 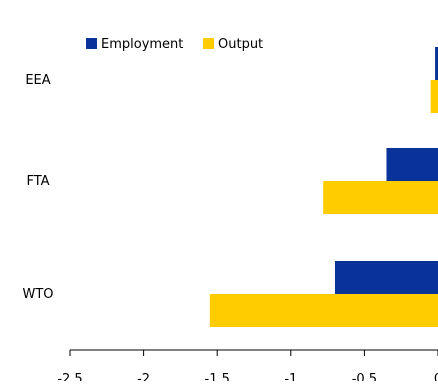 What do you see at coordinates (37, 80) in the screenshot?
I see `category-label-eea: EEA` at bounding box center [37, 80].